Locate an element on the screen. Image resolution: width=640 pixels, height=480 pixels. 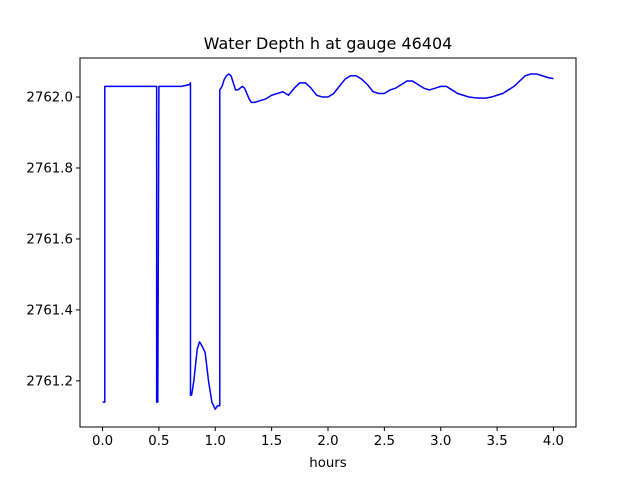
x-tick-label: 3.0 is located at coordinates (440, 441).